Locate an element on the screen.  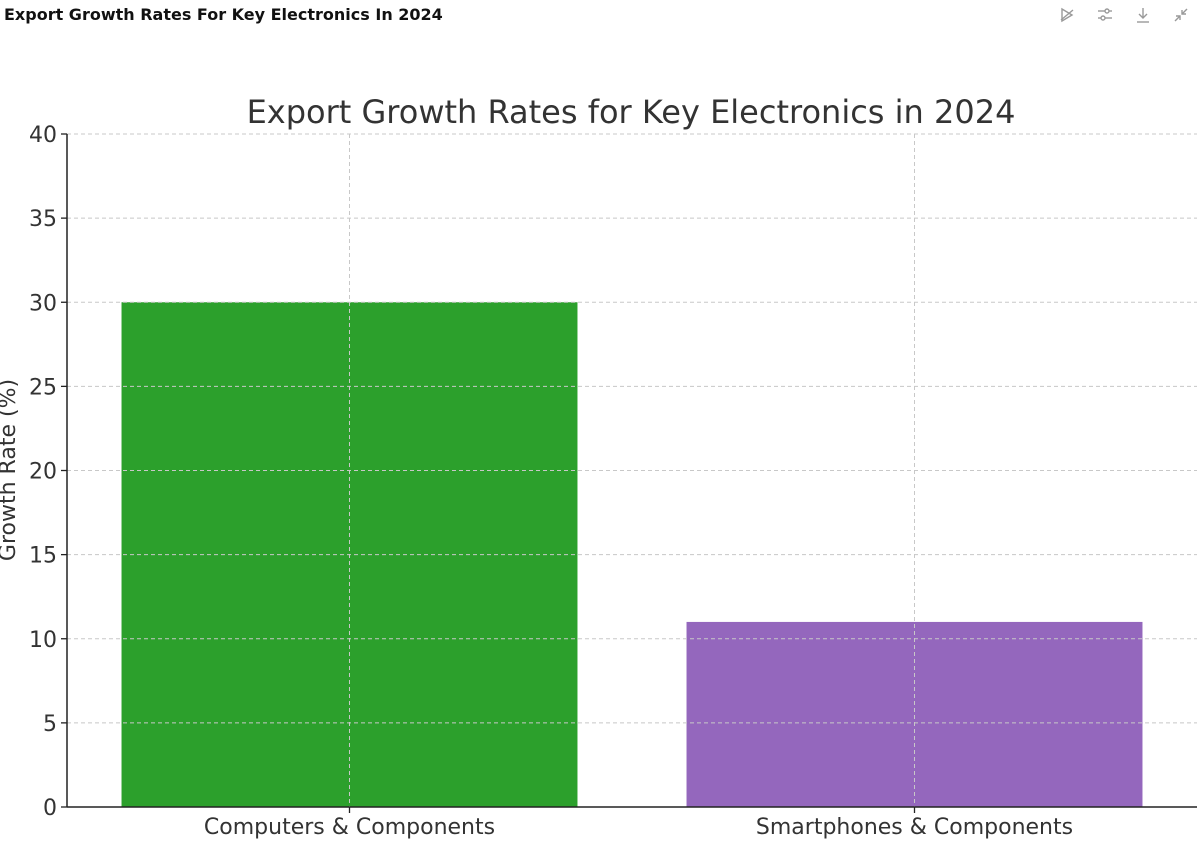
y-tick-label: 5 is located at coordinates (50, 724).